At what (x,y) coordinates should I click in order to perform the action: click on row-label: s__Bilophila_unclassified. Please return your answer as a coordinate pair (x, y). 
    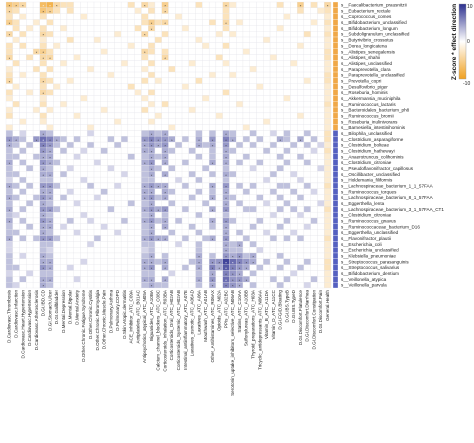
    Looking at the image, I should click on (367, 133).